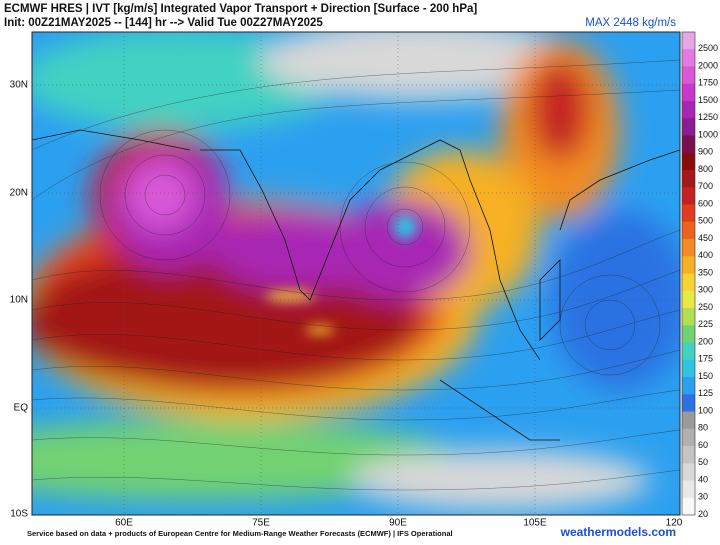 The width and height of the screenshot is (720, 545). Describe the element at coordinates (705, 290) in the screenshot. I see `colorbar-label: 300` at that location.